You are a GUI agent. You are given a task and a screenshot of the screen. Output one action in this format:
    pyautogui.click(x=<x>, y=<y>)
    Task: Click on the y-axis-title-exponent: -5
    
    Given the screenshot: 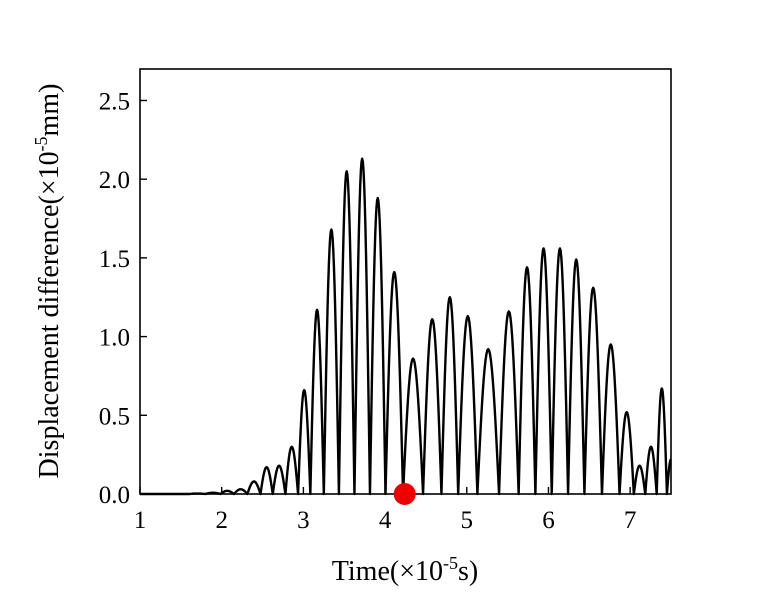 What is the action you would take?
    pyautogui.click(x=41, y=143)
    